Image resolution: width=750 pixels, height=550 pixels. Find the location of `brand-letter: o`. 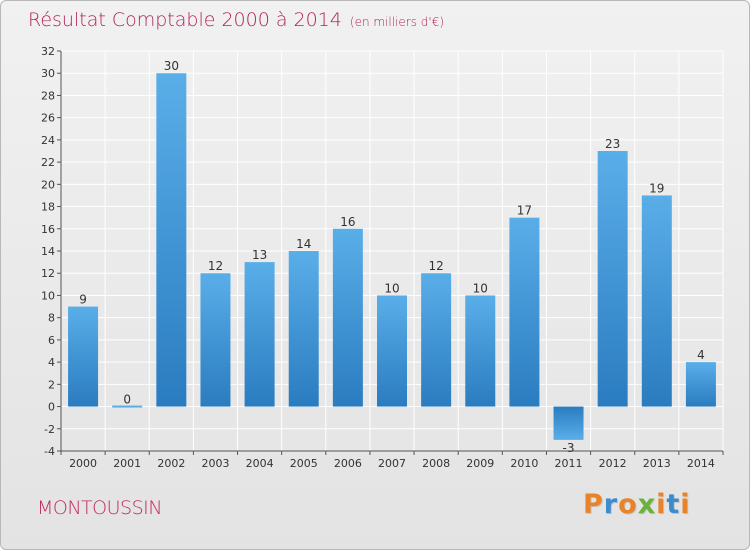

brand-letter: o is located at coordinates (628, 504).